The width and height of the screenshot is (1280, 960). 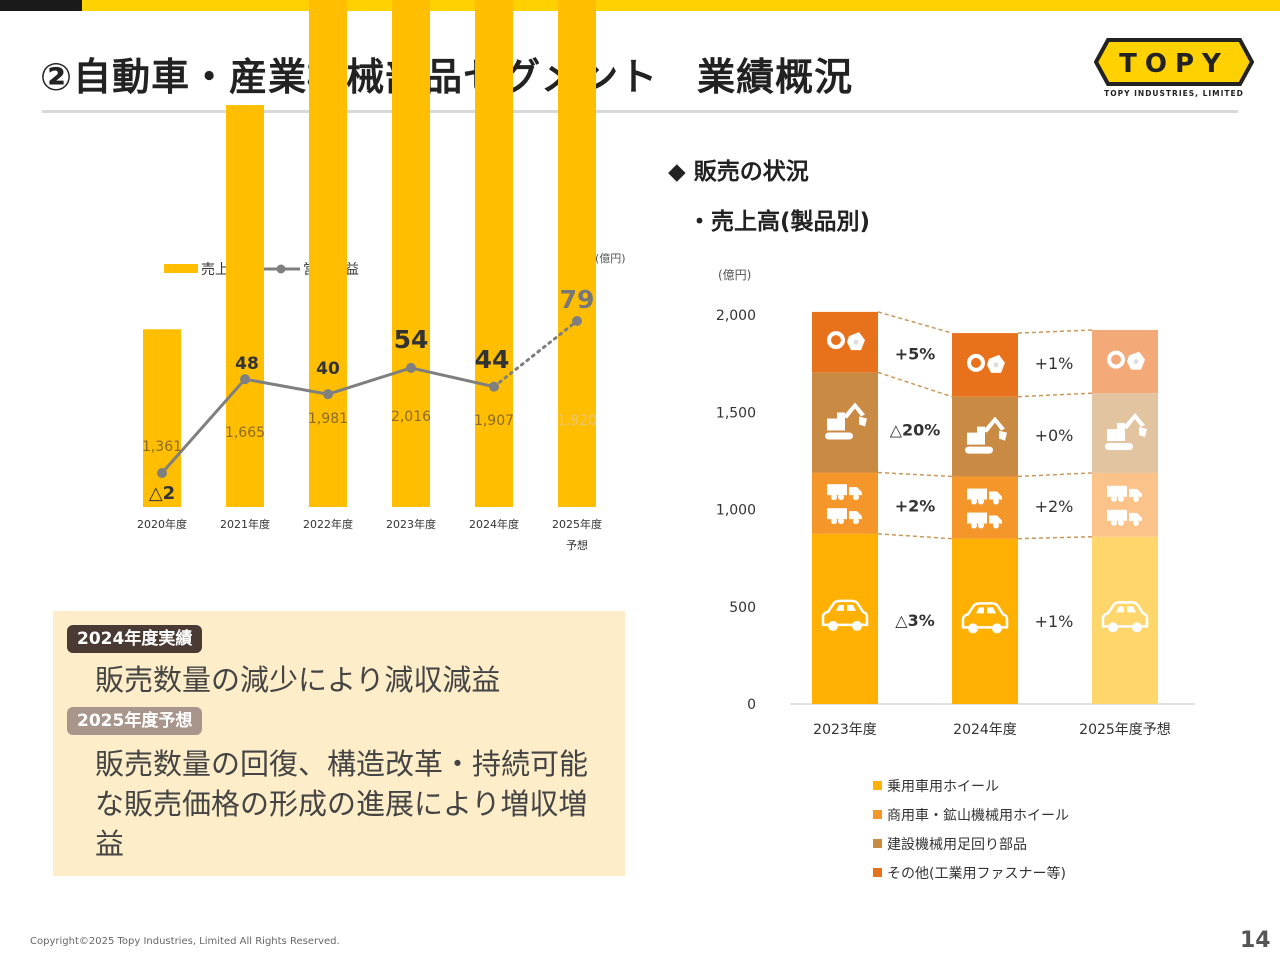 What do you see at coordinates (734, 275) in the screenshot?
I see `chart2-unit: (億円)` at bounding box center [734, 275].